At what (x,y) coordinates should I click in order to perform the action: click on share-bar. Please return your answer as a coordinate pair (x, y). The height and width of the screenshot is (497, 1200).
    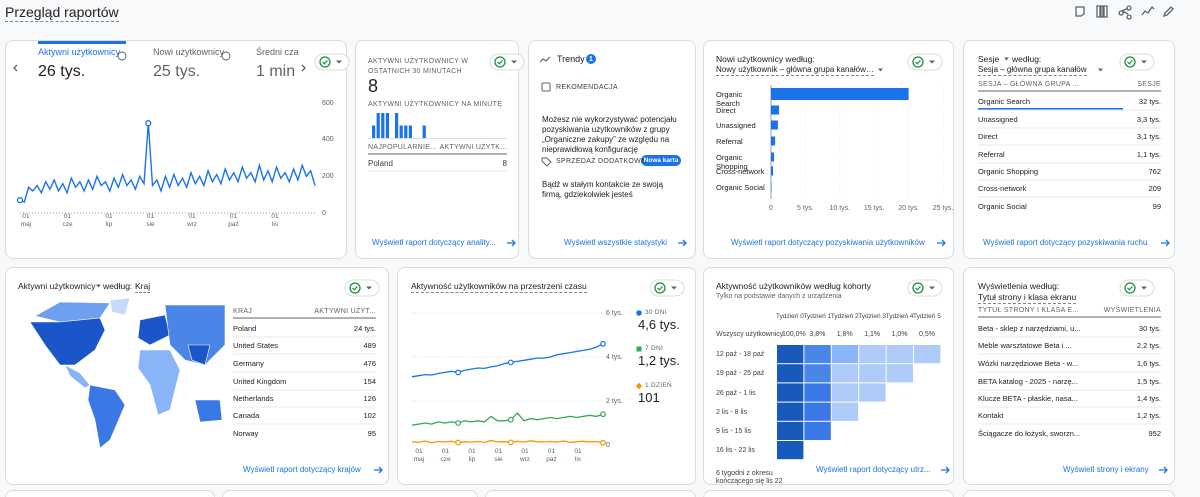
    Looking at the image, I should click on (1050, 109).